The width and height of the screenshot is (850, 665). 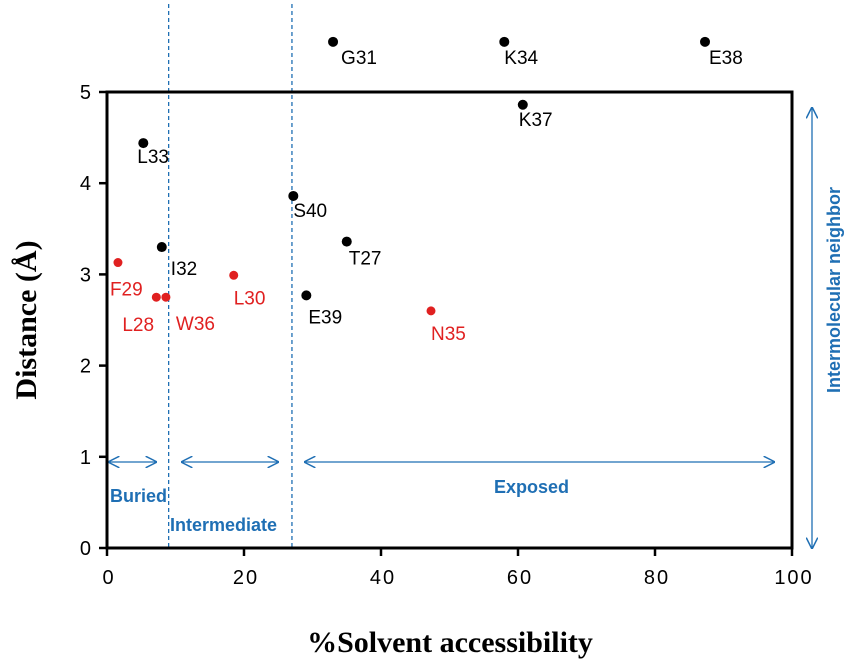 What do you see at coordinates (195, 324) in the screenshot?
I see `point-label: W36` at bounding box center [195, 324].